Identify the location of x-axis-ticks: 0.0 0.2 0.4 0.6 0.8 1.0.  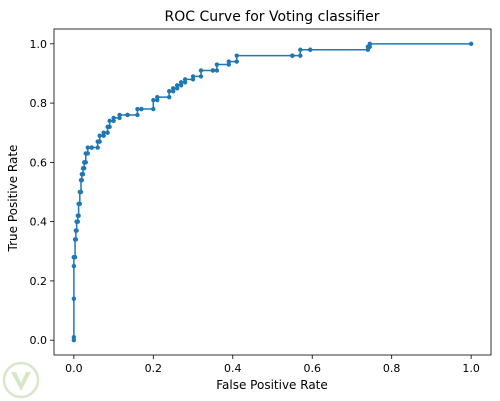
(272, 365).